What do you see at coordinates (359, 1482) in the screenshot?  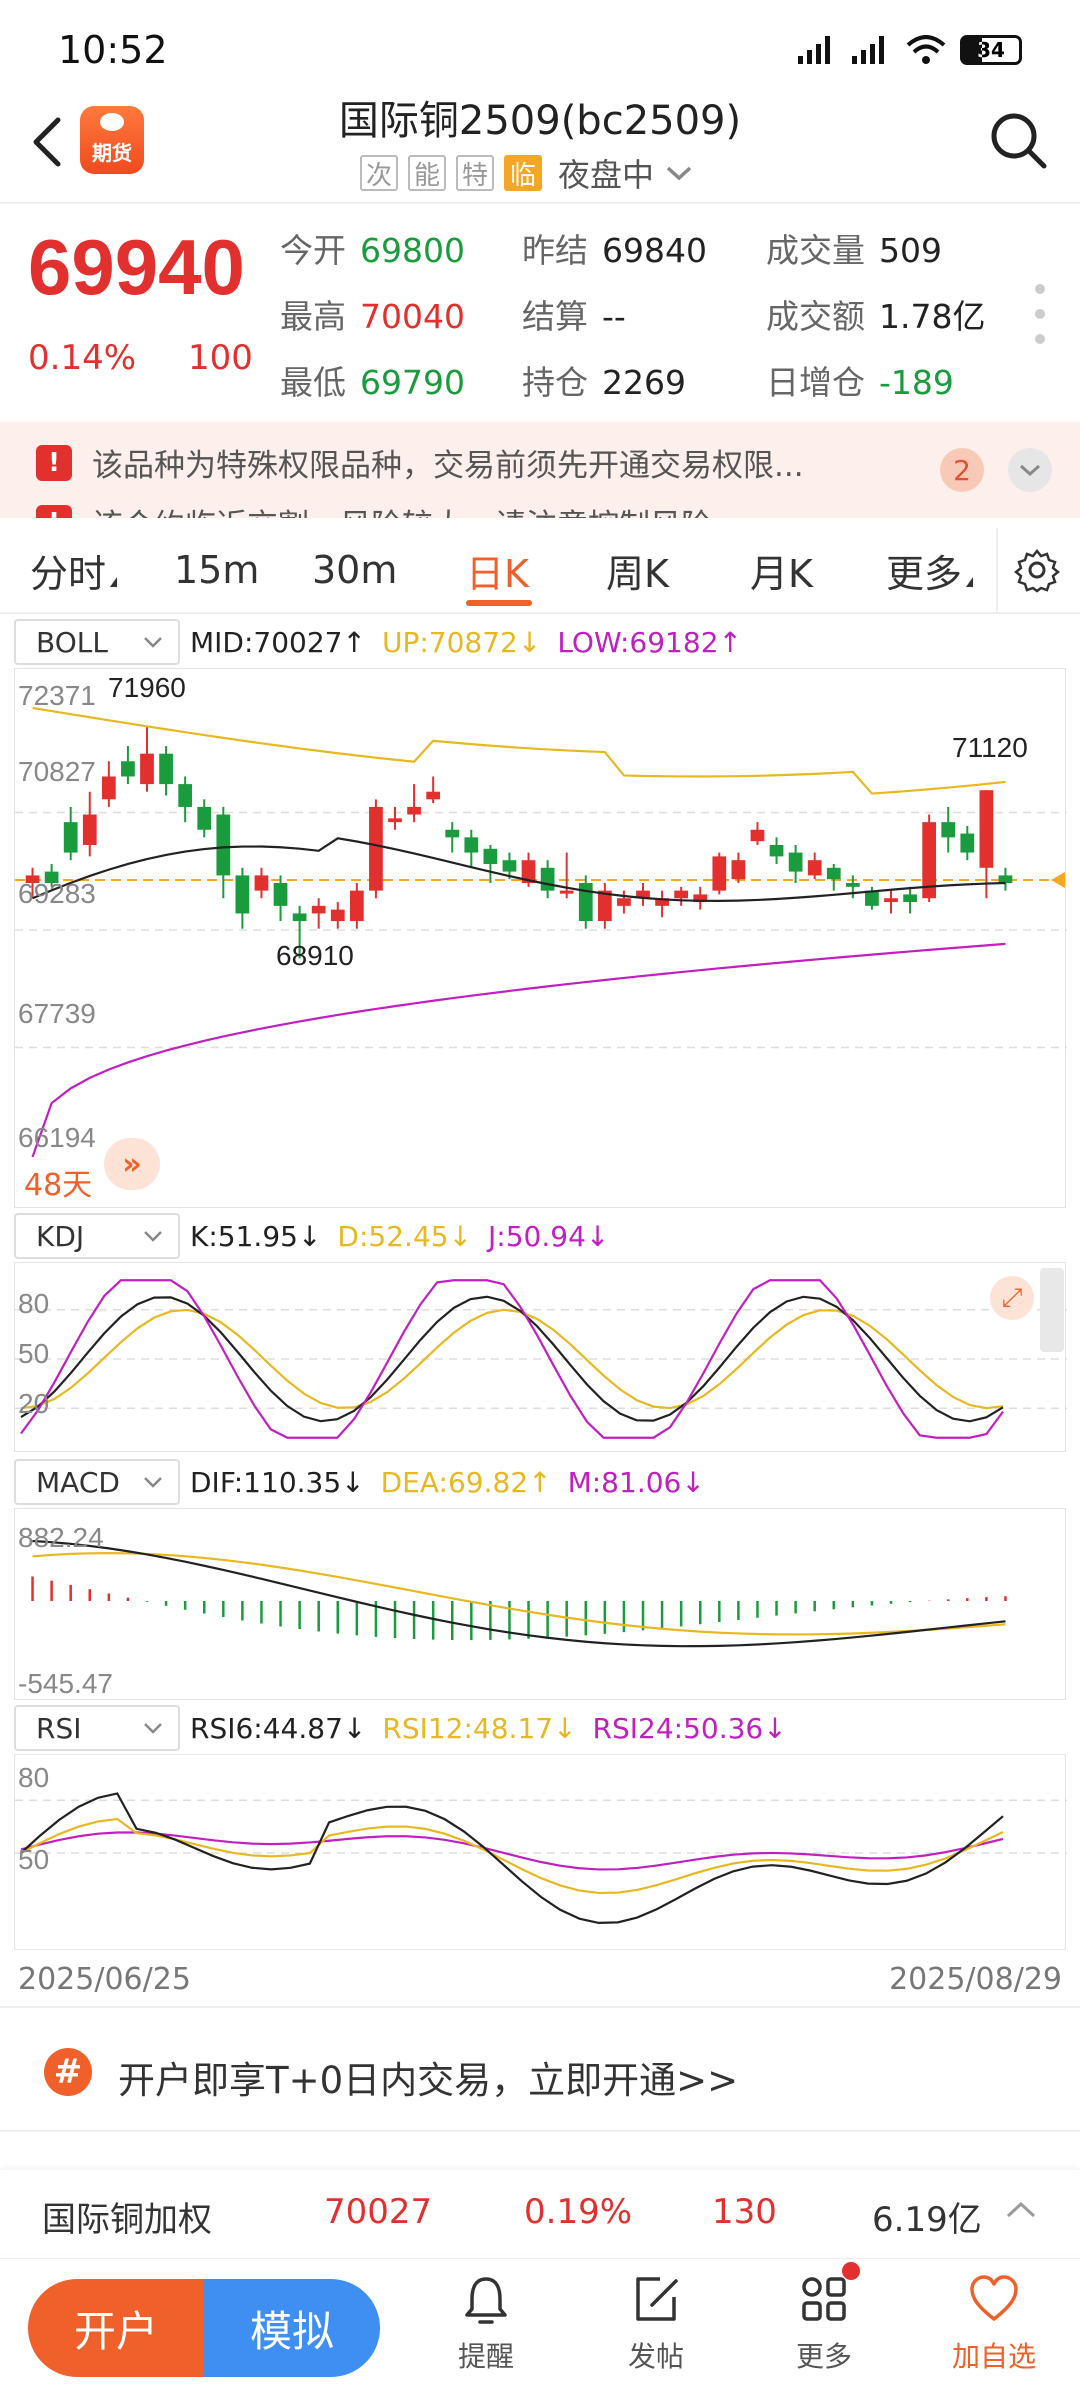 I see `macd-header: MACD DIF:110.35↓ DEA:69.82↑ M:81.06↓` at bounding box center [359, 1482].